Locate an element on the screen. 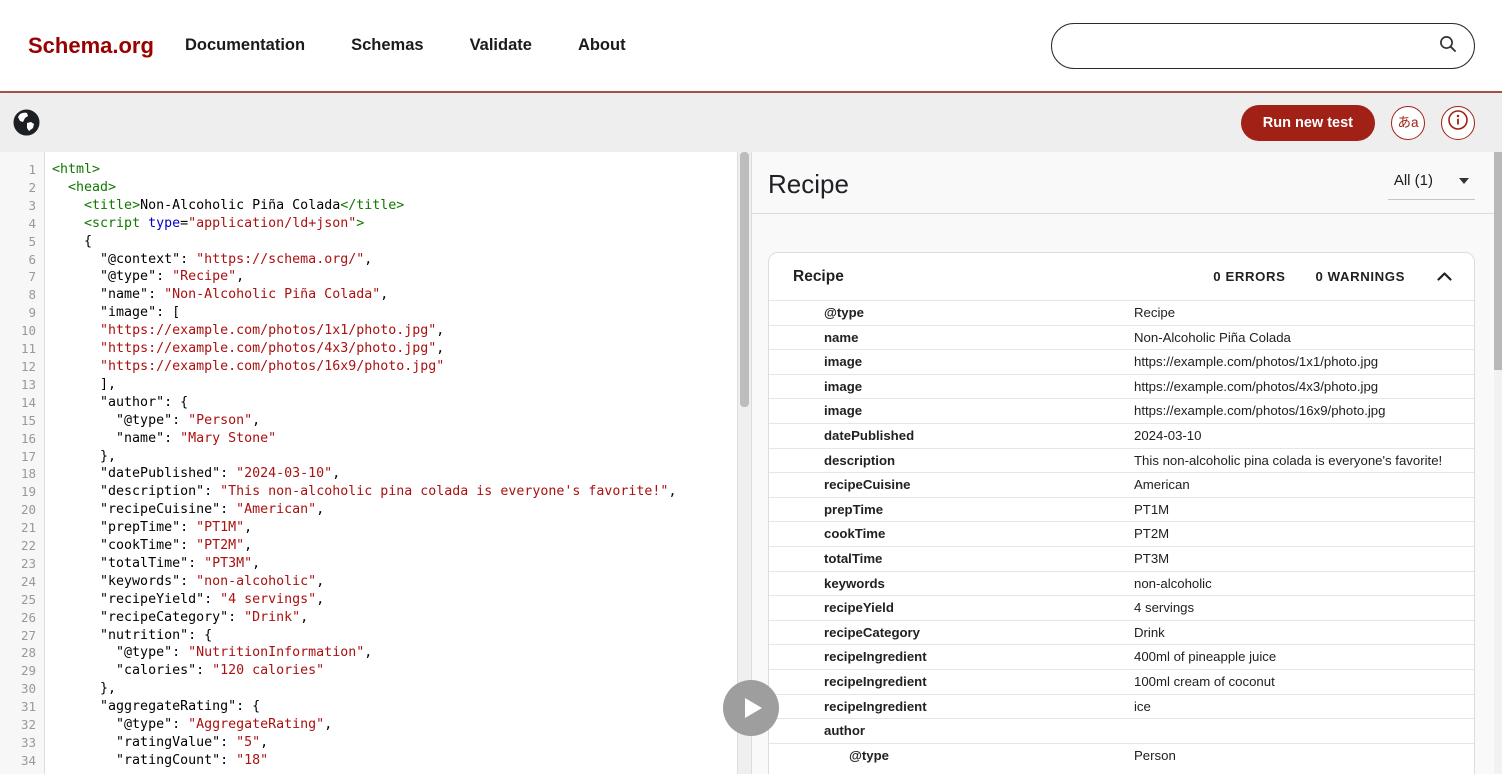 The image size is (1502, 774). property-row: author is located at coordinates (1121, 730).